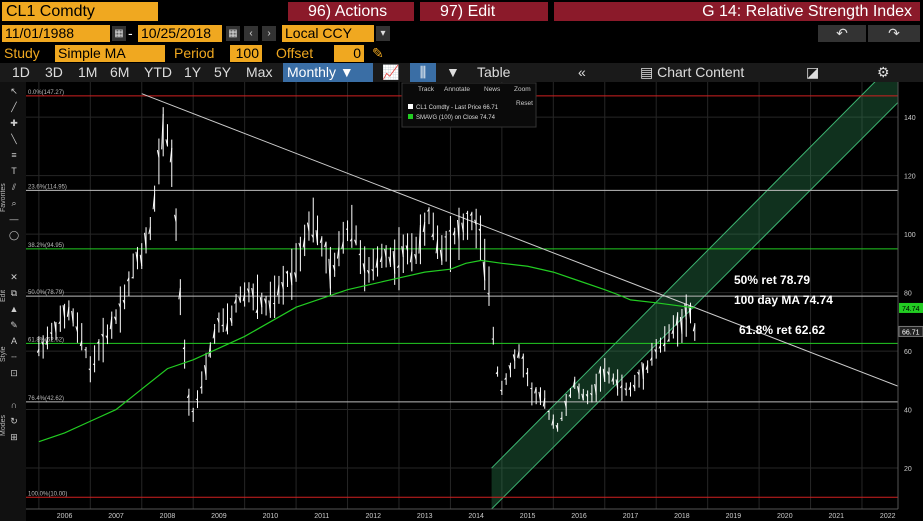 The image size is (923, 521). Describe the element at coordinates (3, 425) in the screenshot. I see `sidebar-tab-modes: Modes` at that location.